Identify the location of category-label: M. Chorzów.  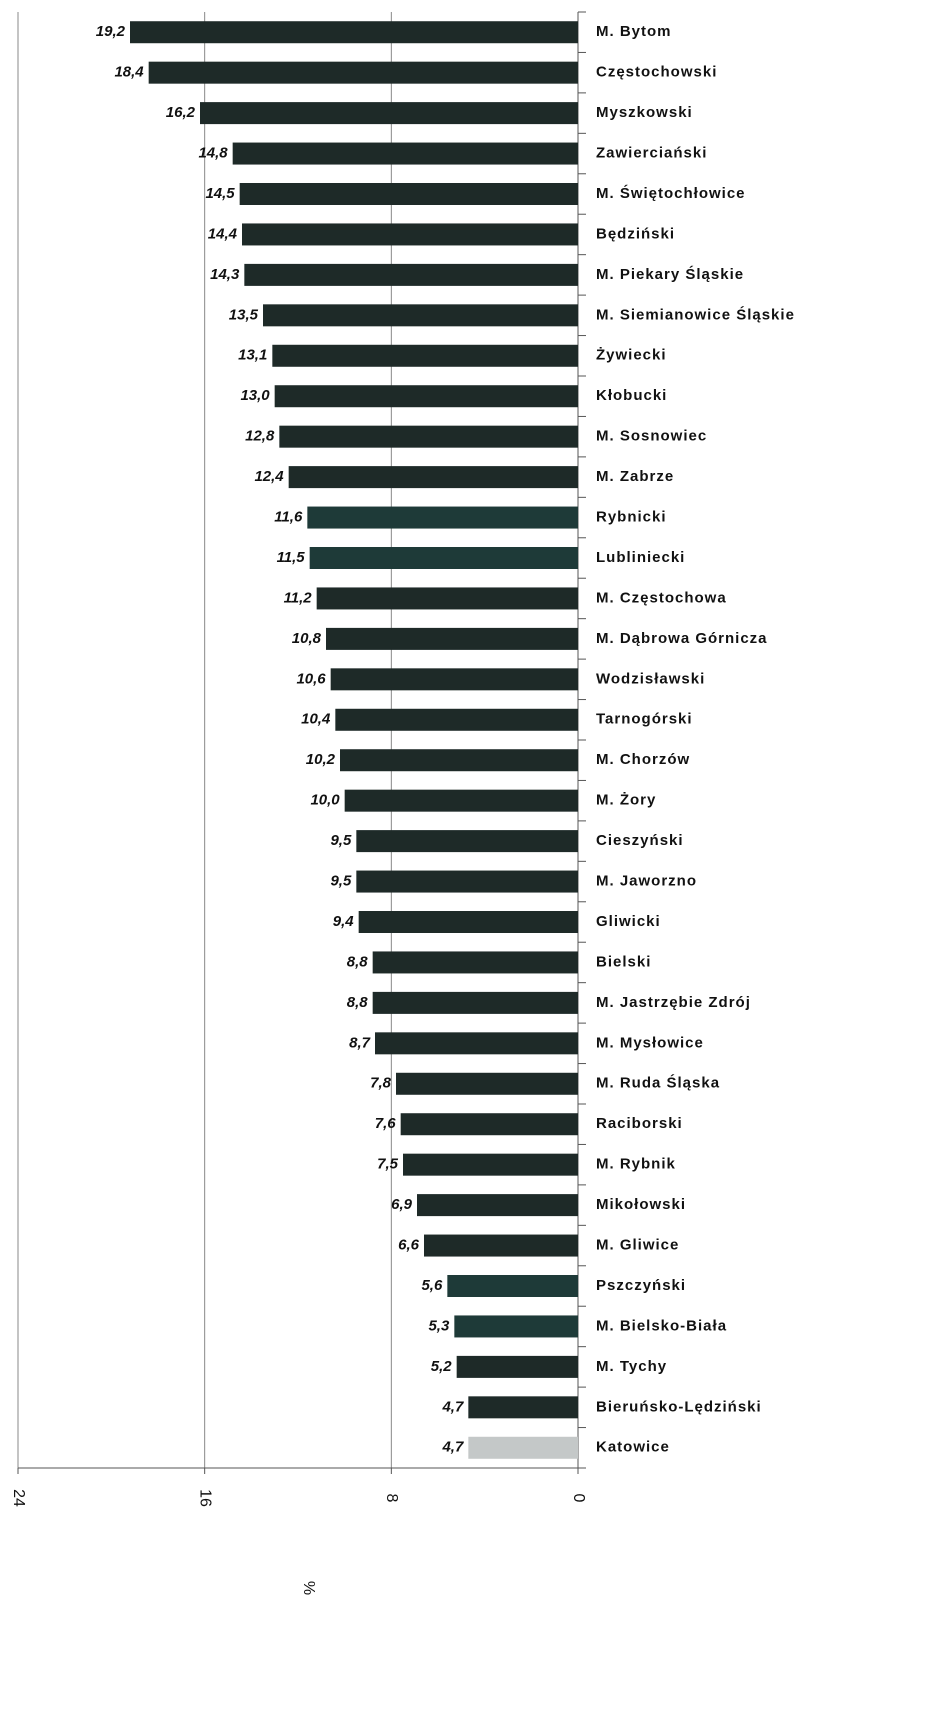
(643, 759).